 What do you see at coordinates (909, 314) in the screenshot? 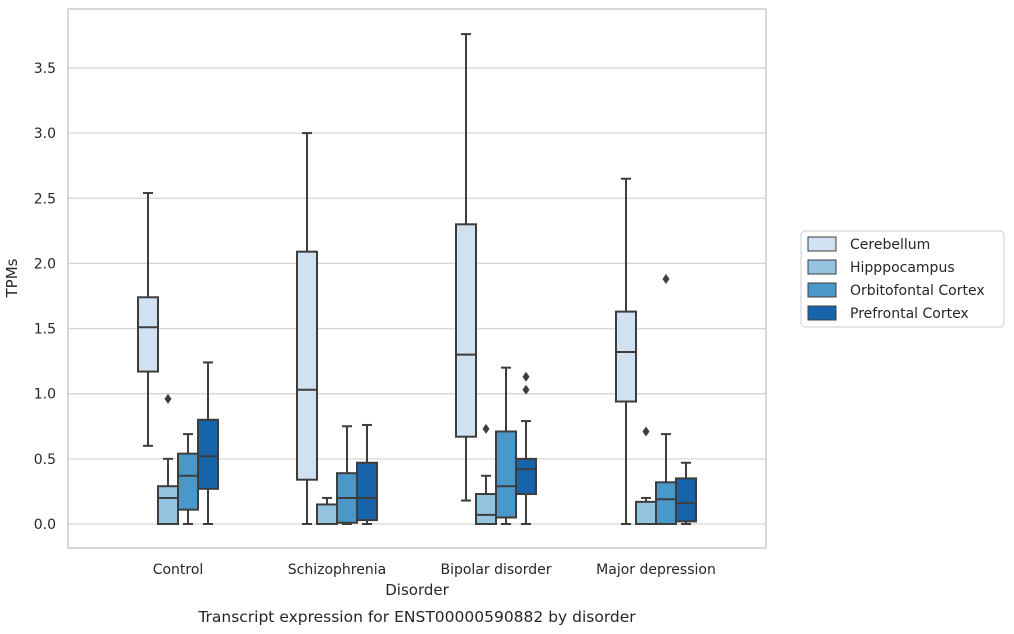
I see `legend-label: Prefrontal Cortex` at bounding box center [909, 314].